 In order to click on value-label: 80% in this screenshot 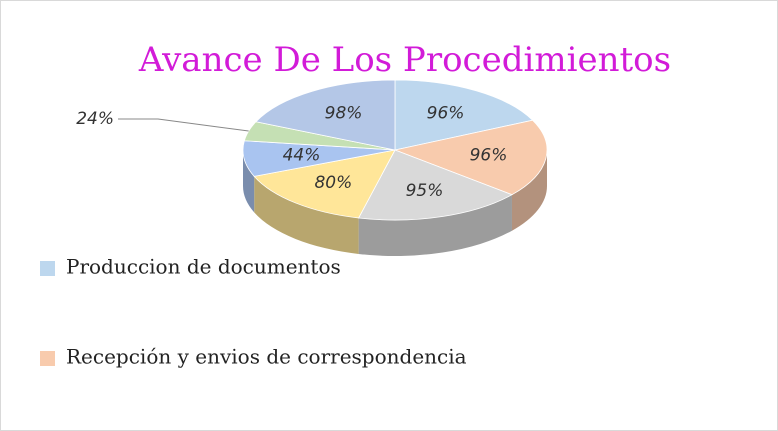, I will do `click(333, 183)`.